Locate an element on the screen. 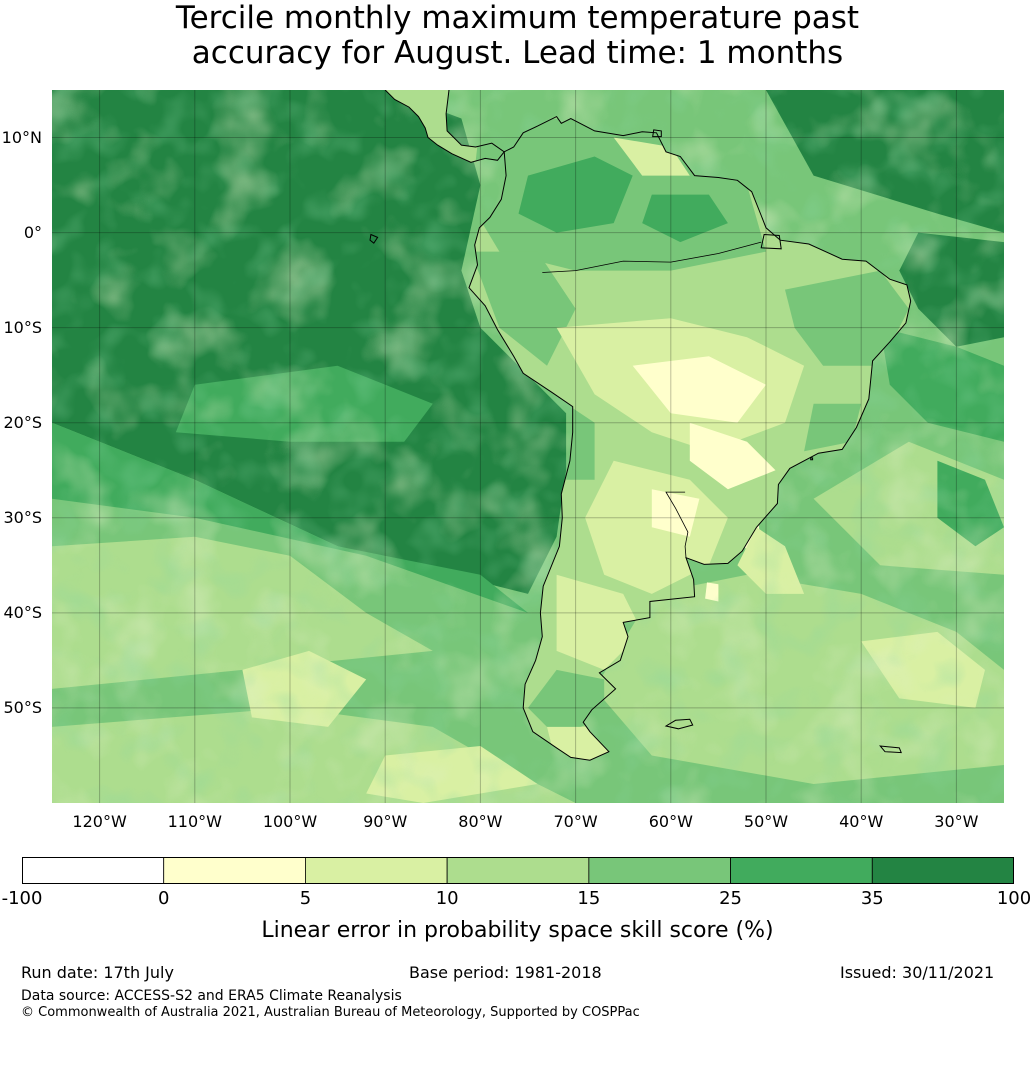 This screenshot has width=1035, height=1065. colorbar-tick-label: -100 is located at coordinates (22, 898).